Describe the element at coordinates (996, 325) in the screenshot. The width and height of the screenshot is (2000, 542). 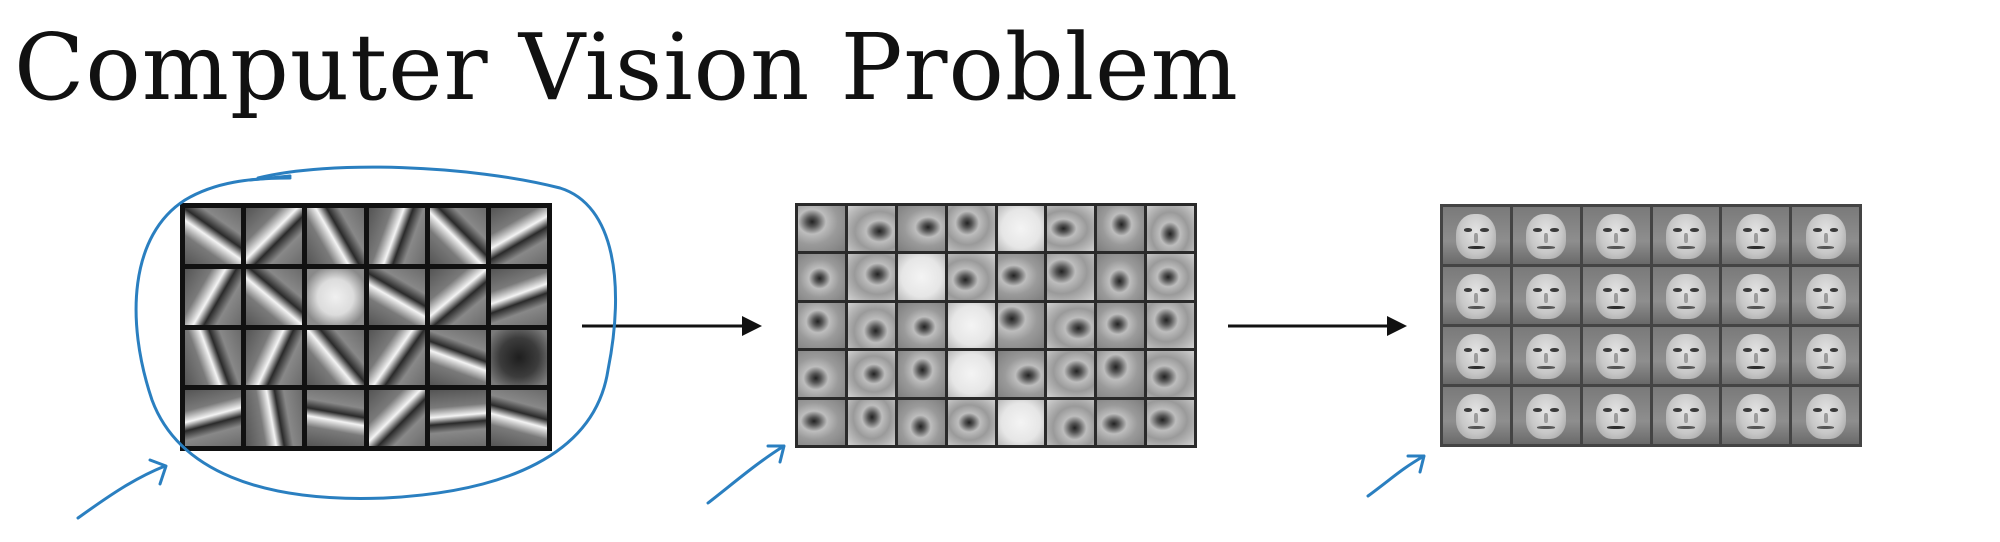
I see `face-parts-grid` at that location.